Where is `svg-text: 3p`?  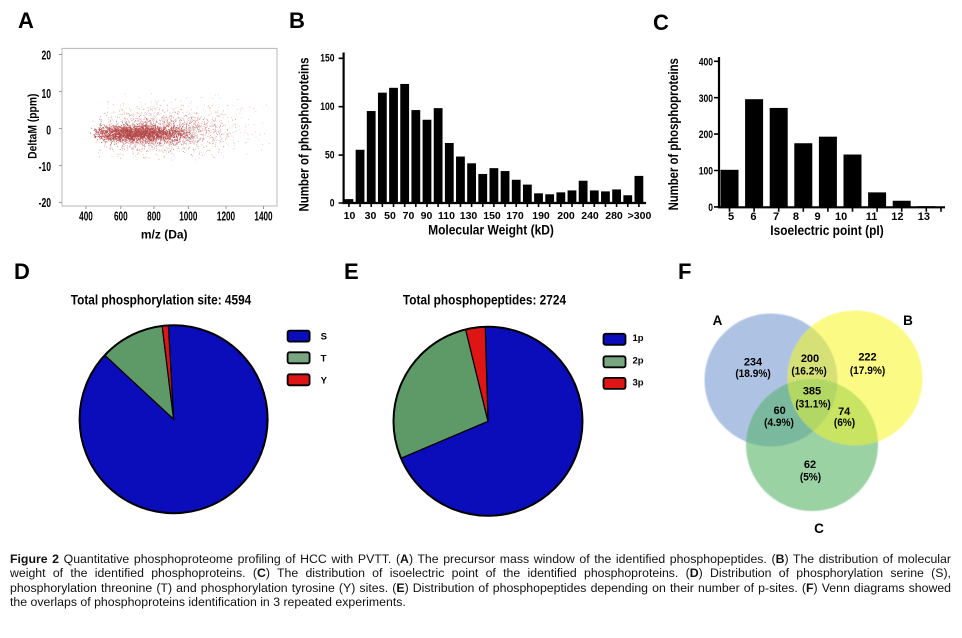 svg-text: 3p is located at coordinates (638, 383).